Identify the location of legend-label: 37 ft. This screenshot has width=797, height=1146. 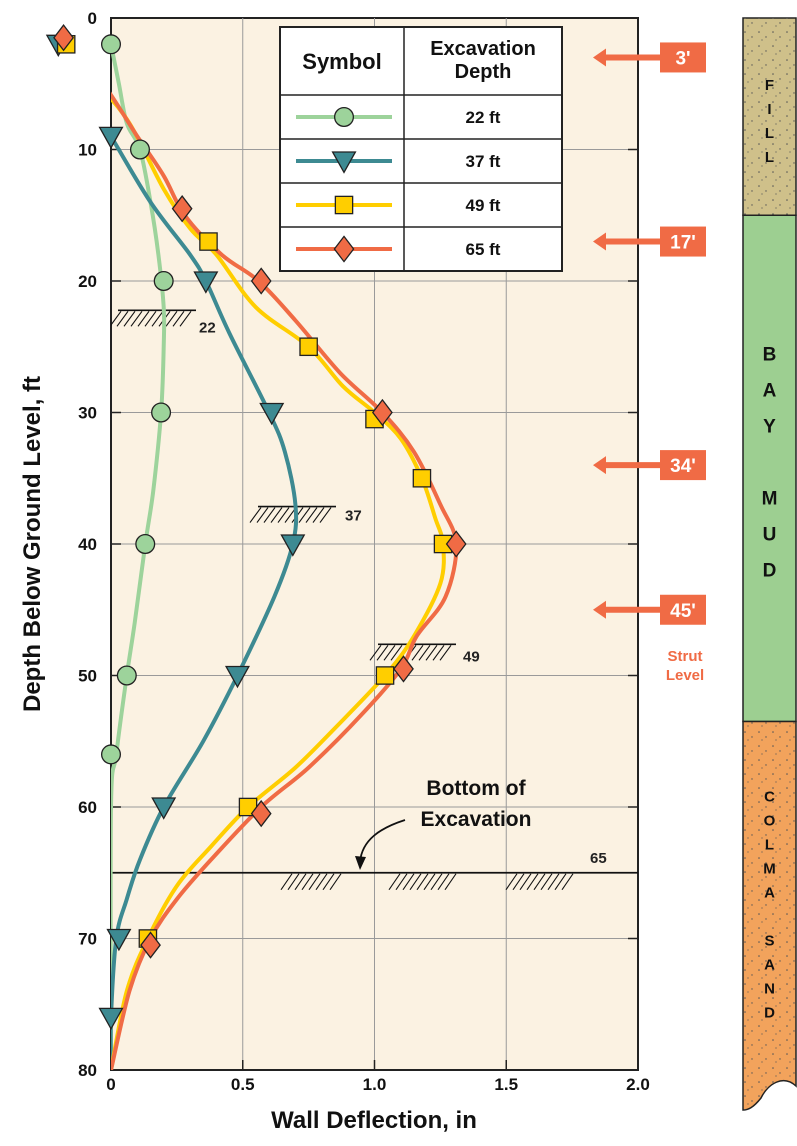
(483, 161).